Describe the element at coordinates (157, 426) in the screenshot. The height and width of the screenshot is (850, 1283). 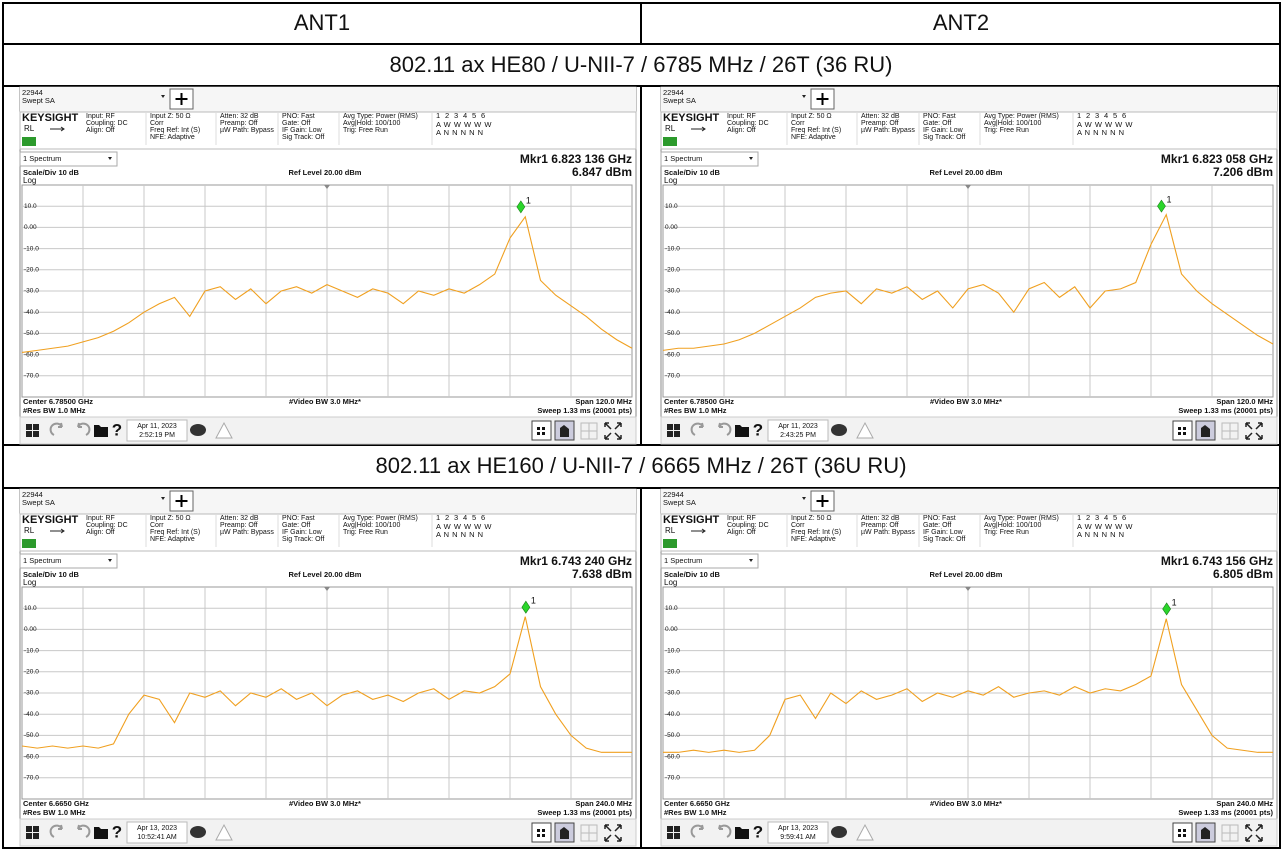
I see `date: Apr 11, 2023` at that location.